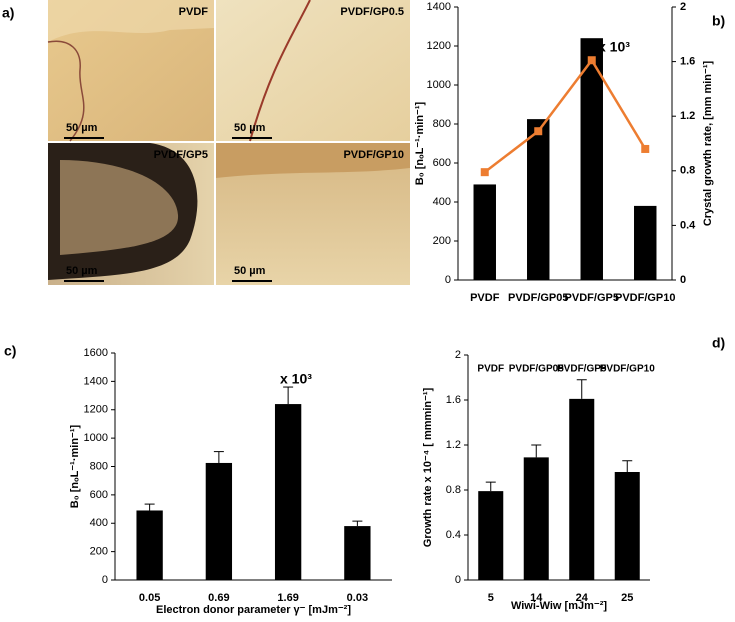 The image size is (735, 622). What do you see at coordinates (453, 490) in the screenshot?
I see `y-tick-label: 0.8` at bounding box center [453, 490].